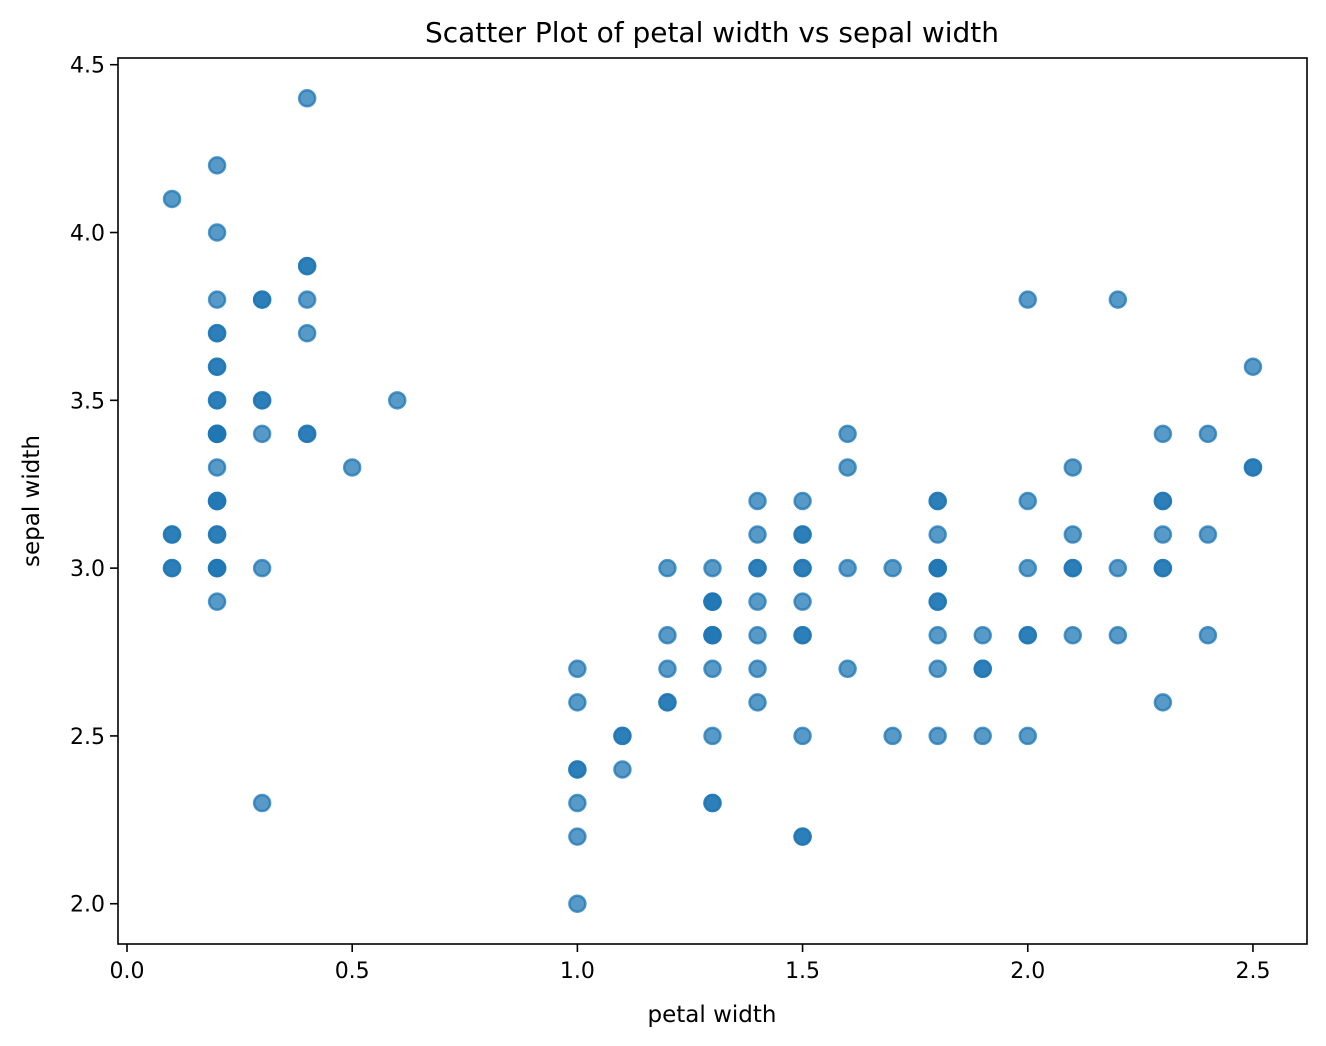  I want to click on x-tick-label: 2.5, so click(1252, 971).